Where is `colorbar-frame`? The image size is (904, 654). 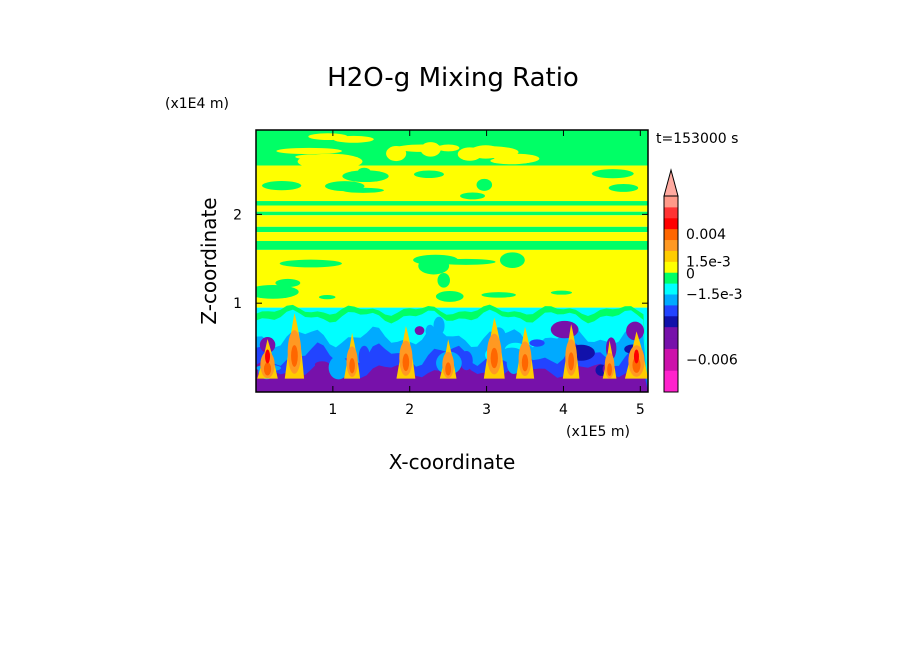 colorbar-frame is located at coordinates (671, 294).